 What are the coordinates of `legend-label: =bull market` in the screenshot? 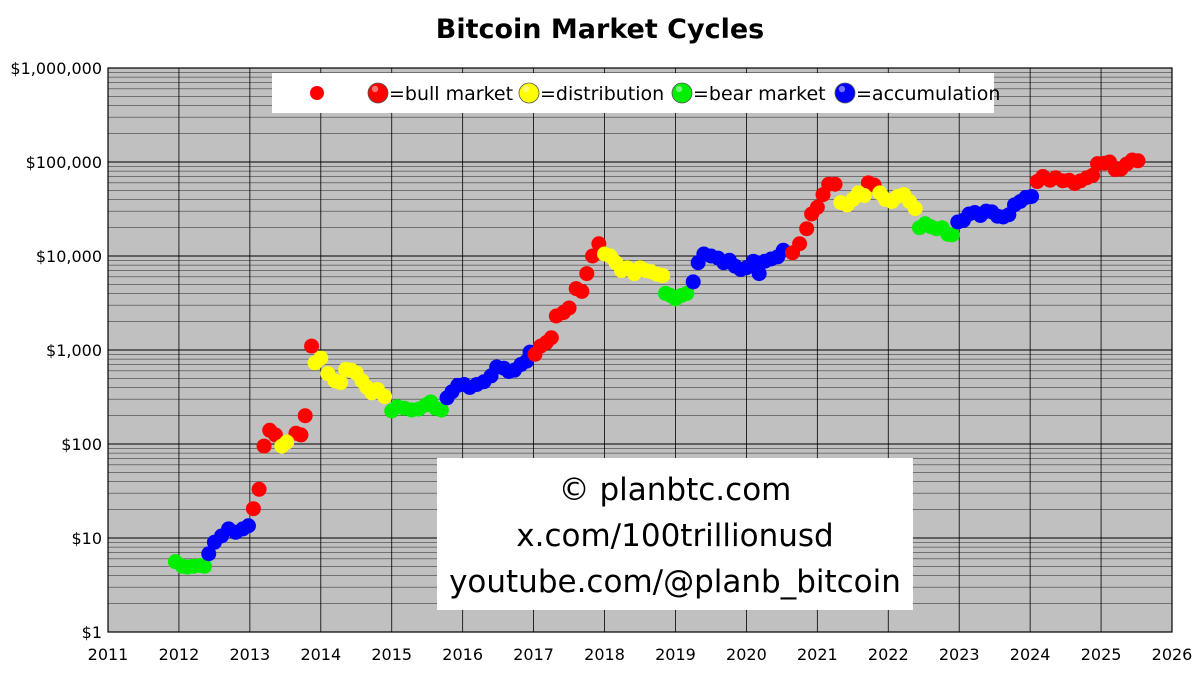 It's located at (451, 94).